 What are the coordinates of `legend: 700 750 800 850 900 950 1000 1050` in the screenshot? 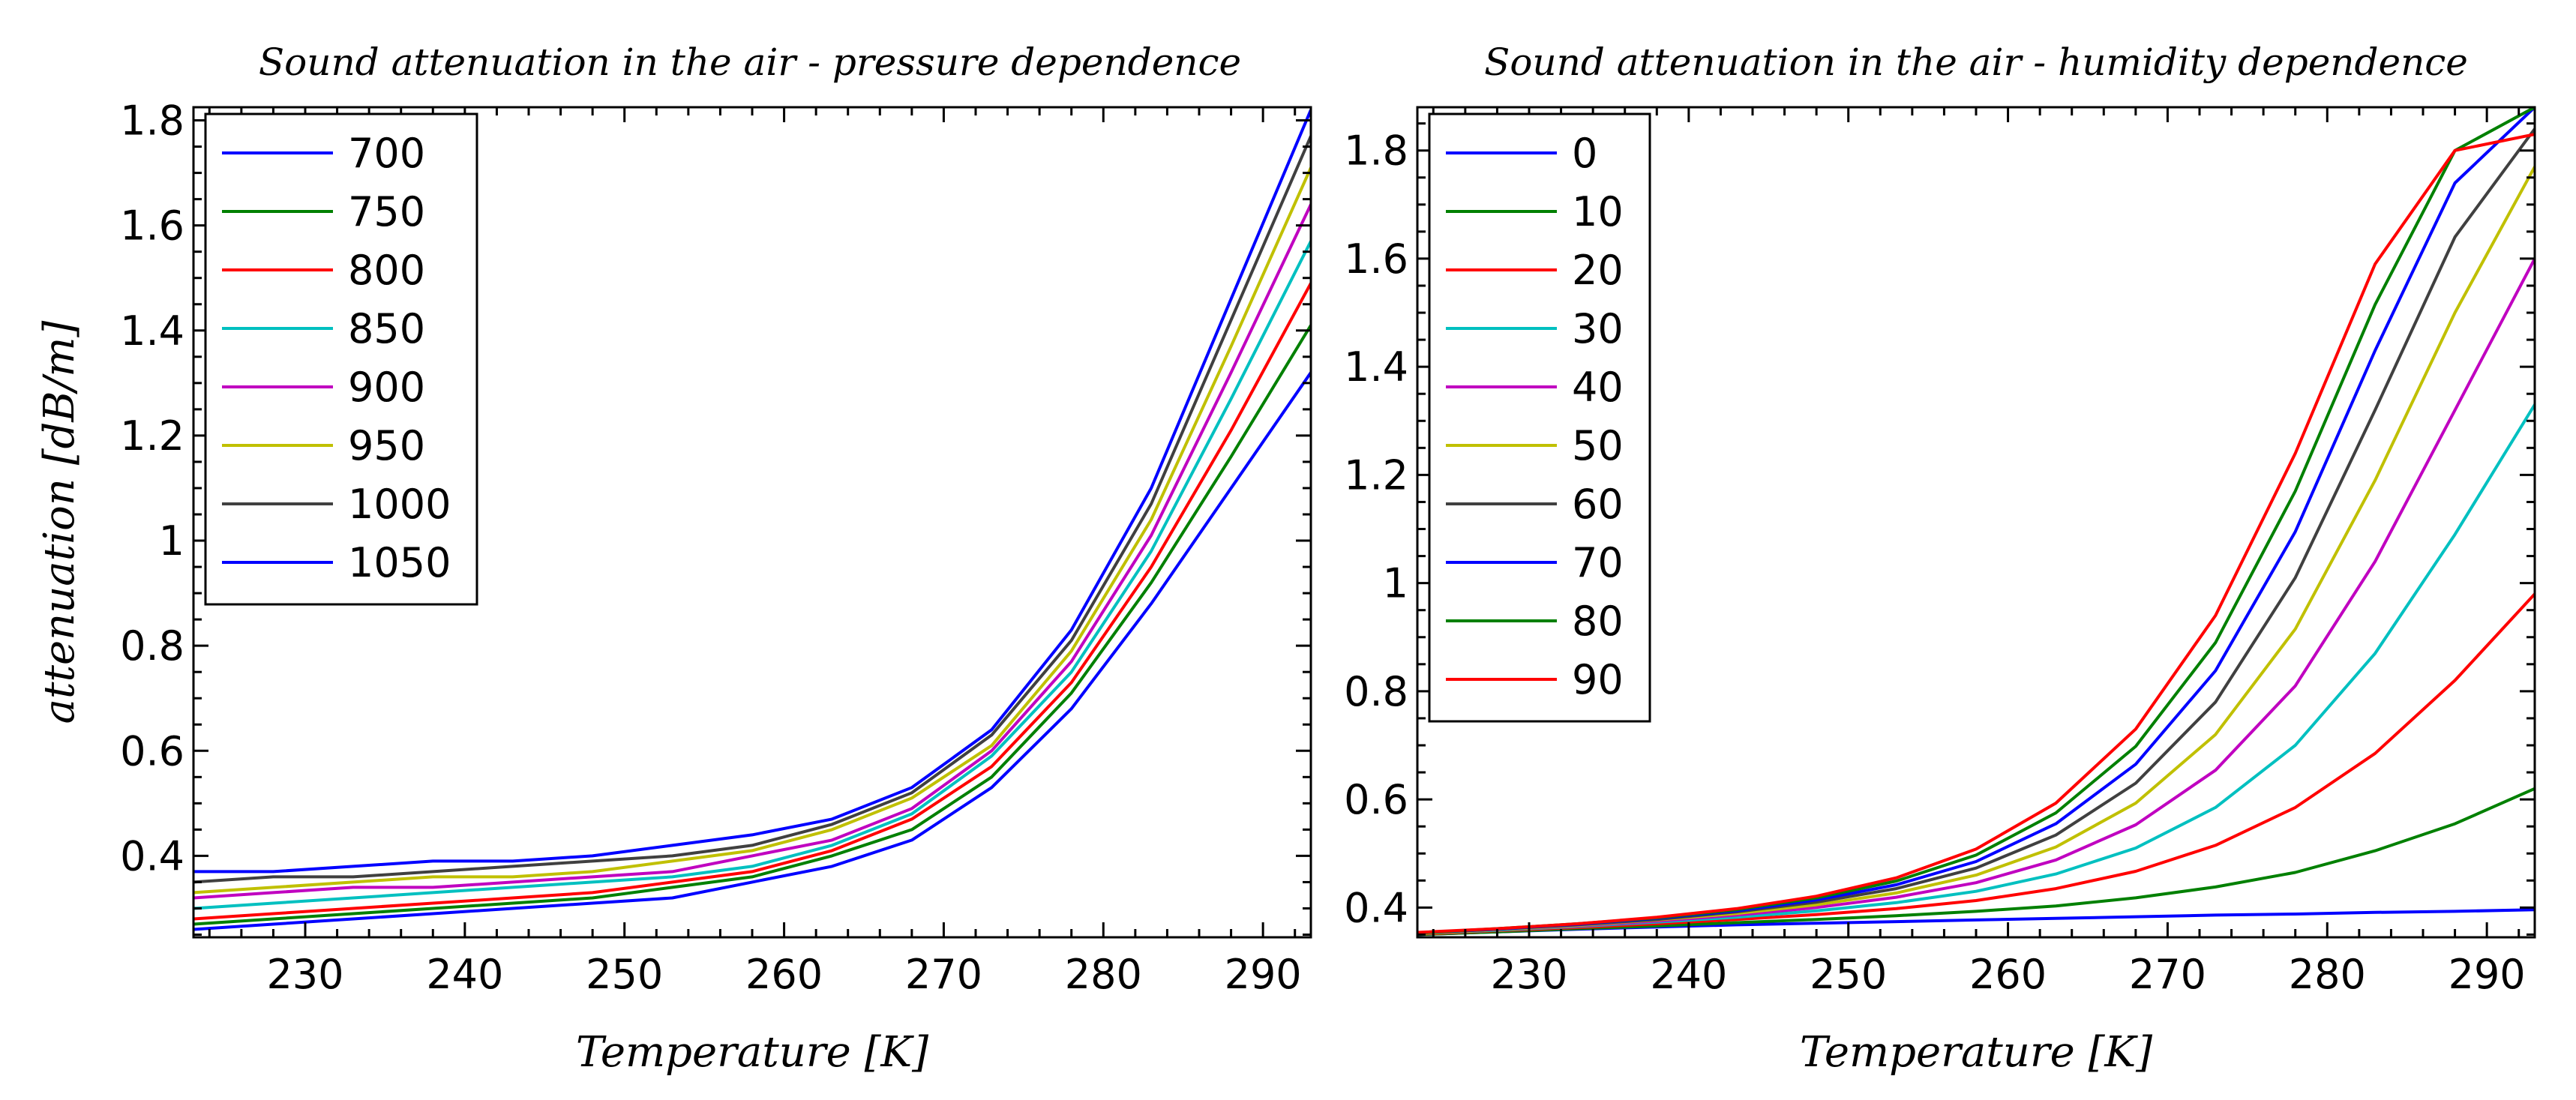 It's located at (341, 359).